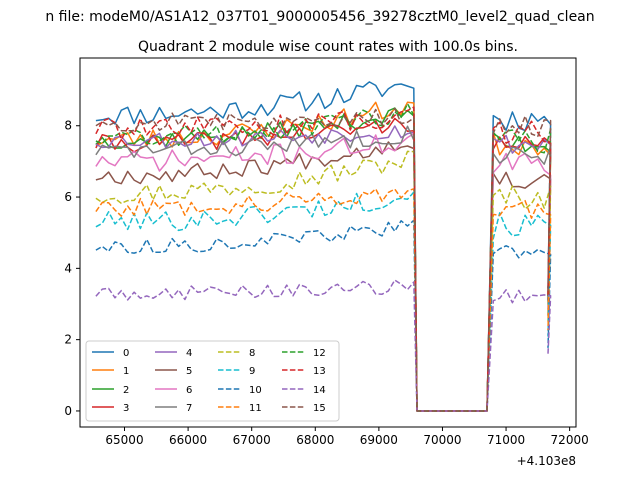 The height and width of the screenshot is (480, 640). What do you see at coordinates (319, 371) in the screenshot?
I see `legend-label-13: 13` at bounding box center [319, 371].